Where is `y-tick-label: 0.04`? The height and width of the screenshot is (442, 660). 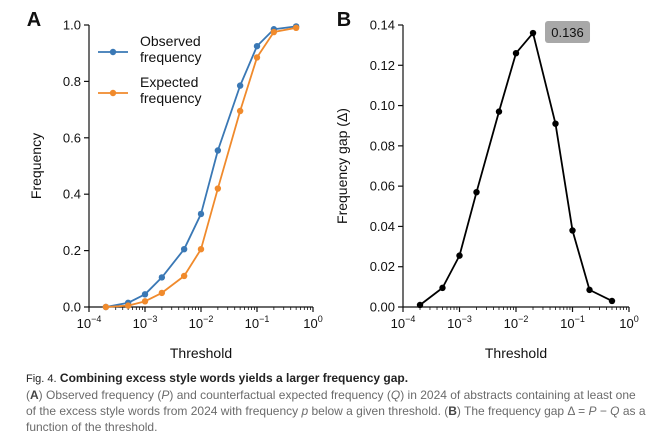
y-tick-label: 0.04 is located at coordinates (382, 226).